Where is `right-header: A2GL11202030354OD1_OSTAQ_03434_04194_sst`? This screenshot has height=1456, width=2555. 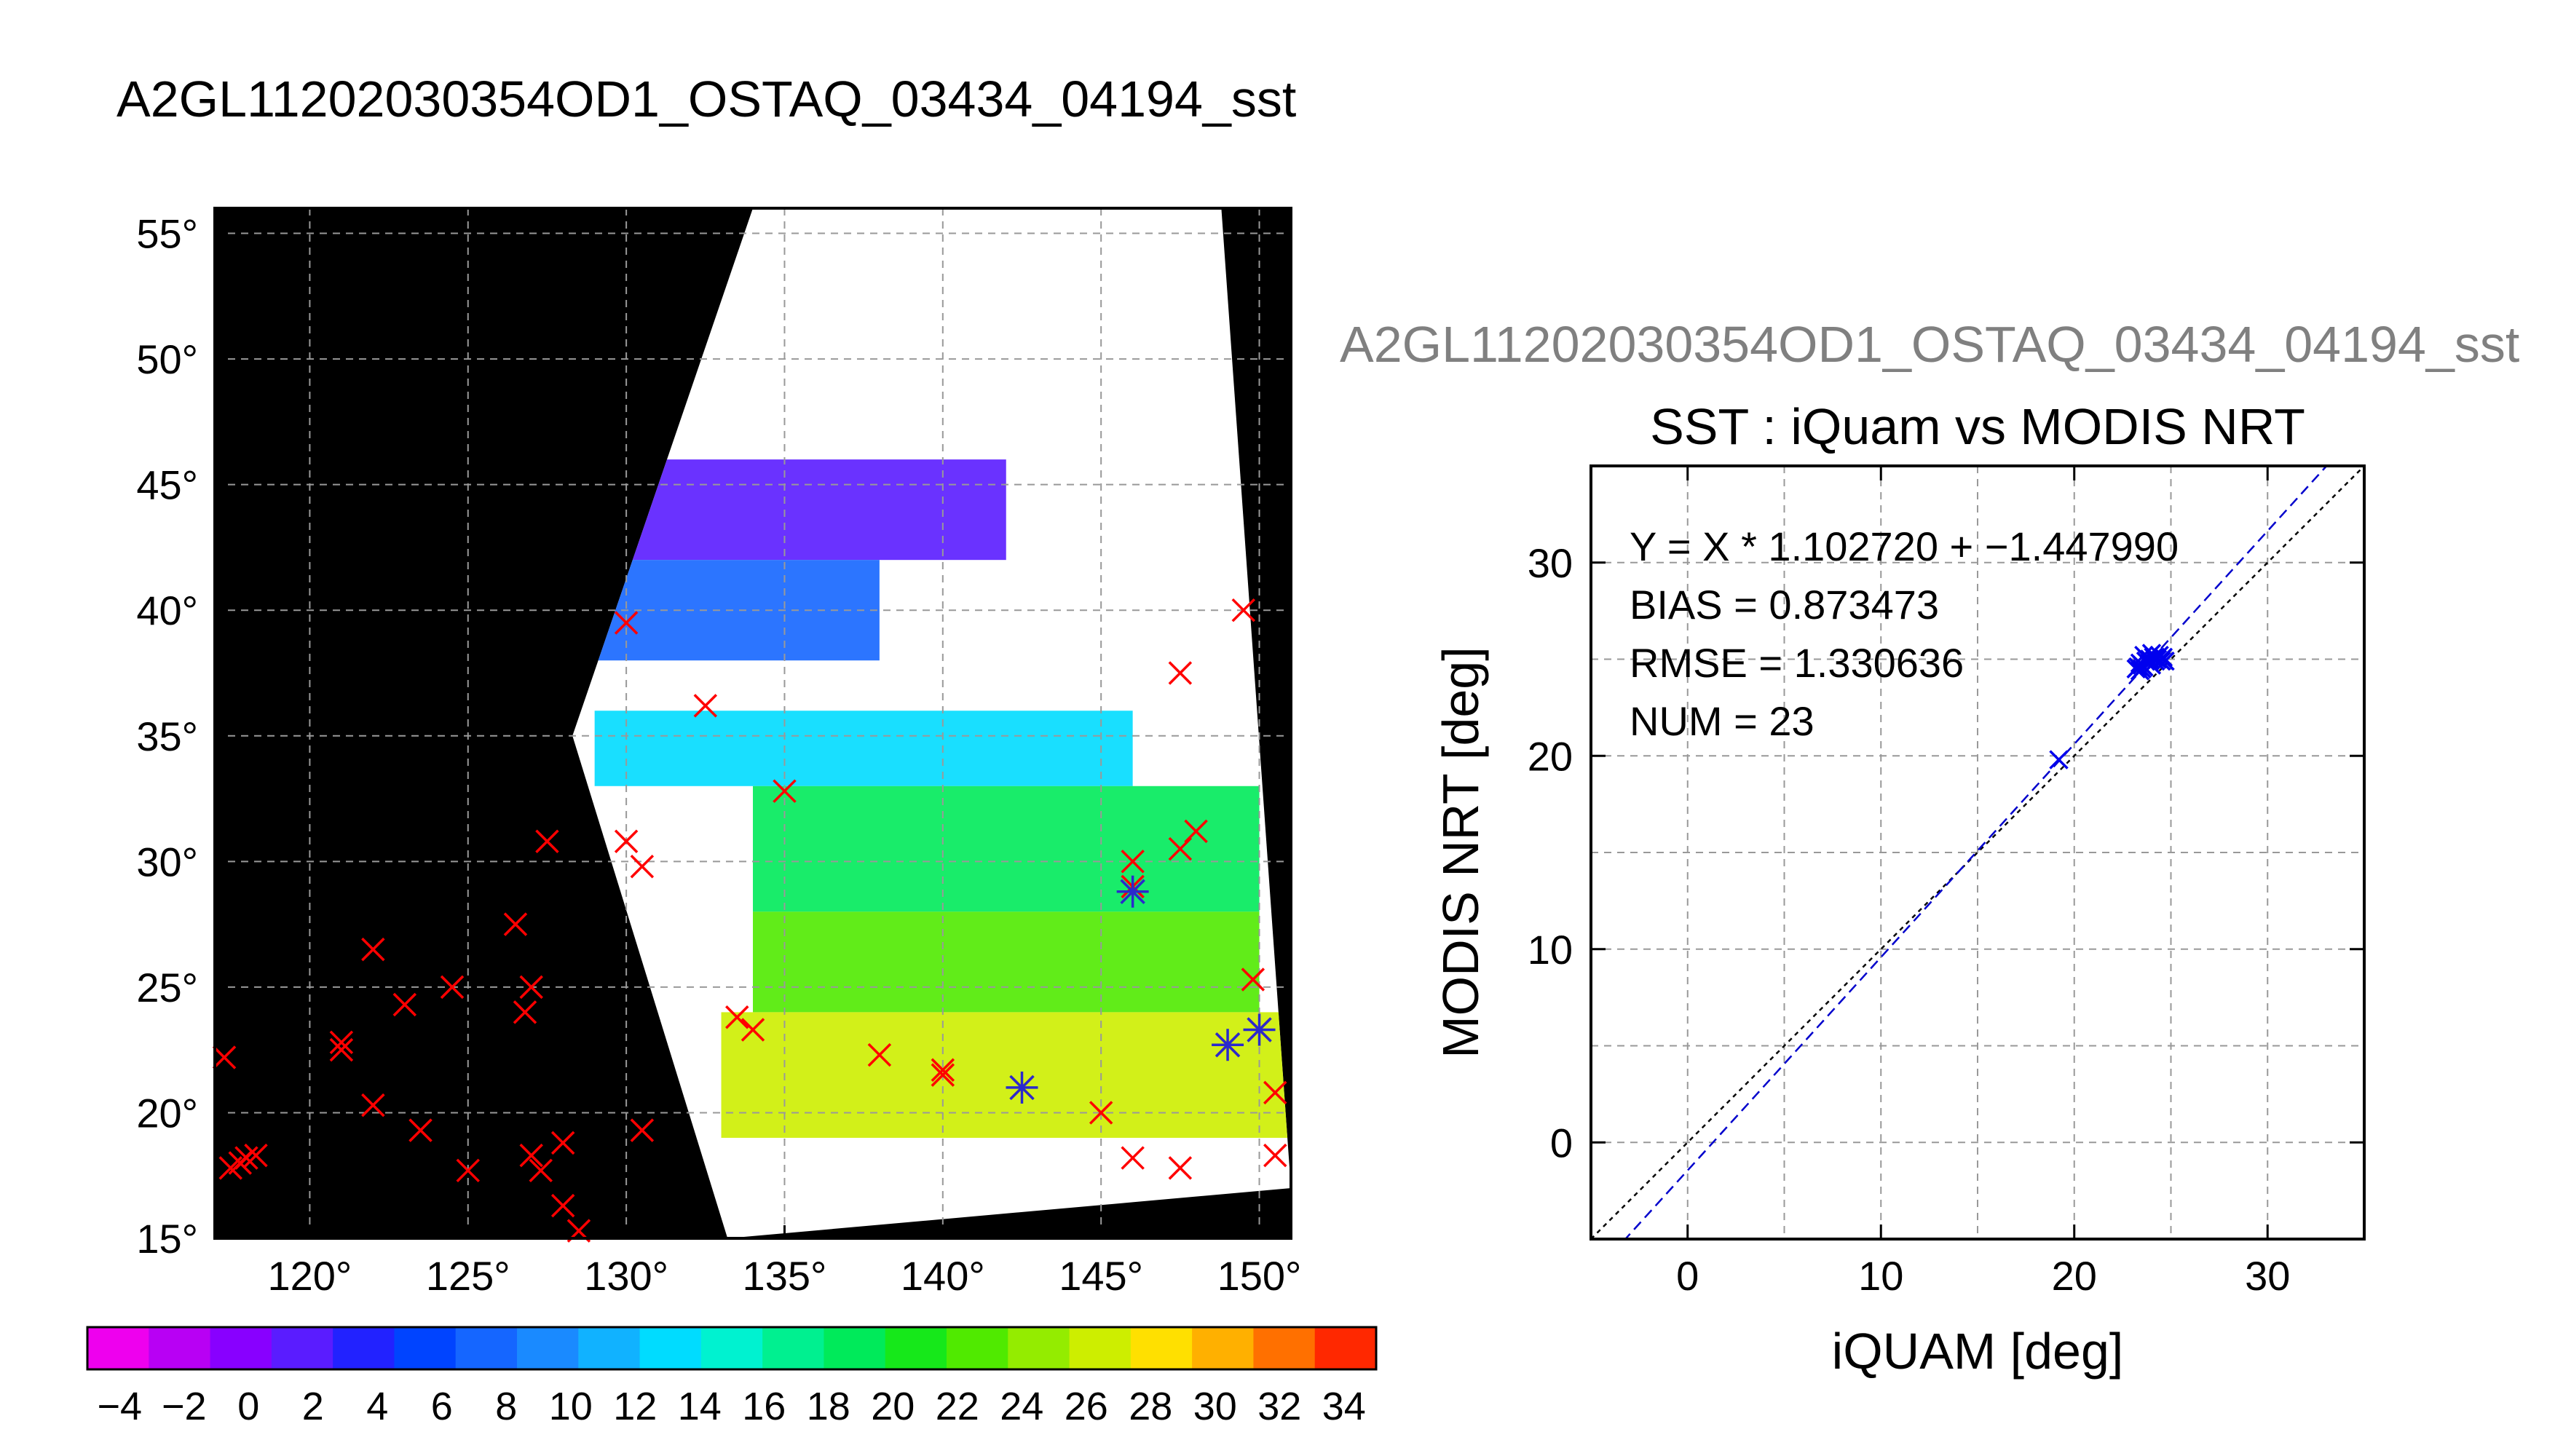
right-header: A2GL11202030354OD1_OSTAQ_03434_04194_sst is located at coordinates (1929, 344).